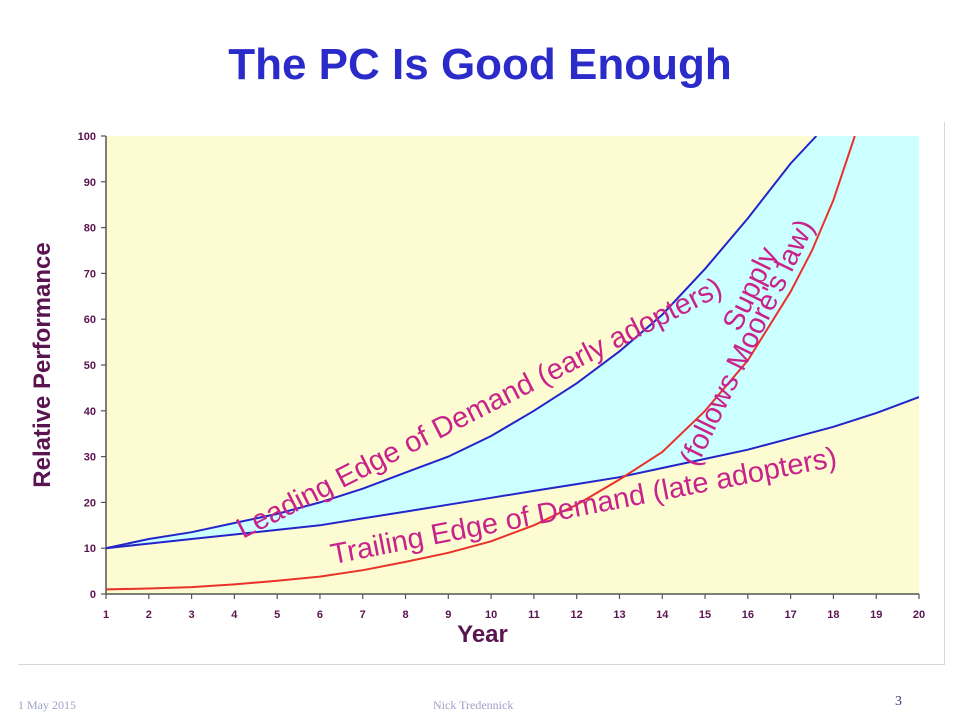 Image resolution: width=960 pixels, height=720 pixels. Describe the element at coordinates (898, 701) in the screenshot. I see `page-number: 3` at that location.